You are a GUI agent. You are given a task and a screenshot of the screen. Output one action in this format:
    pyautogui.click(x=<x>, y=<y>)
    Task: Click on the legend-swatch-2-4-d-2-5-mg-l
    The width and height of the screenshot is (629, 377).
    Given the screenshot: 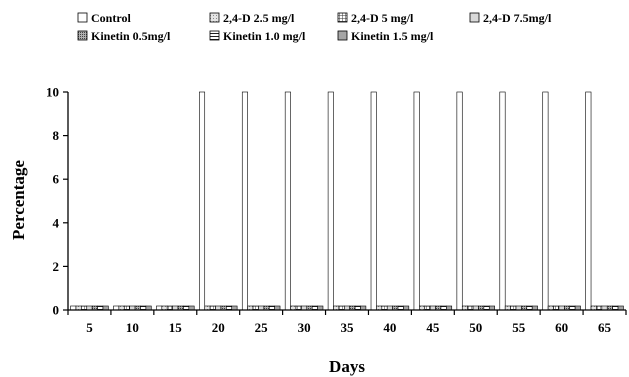 What is the action you would take?
    pyautogui.click(x=214, y=17)
    